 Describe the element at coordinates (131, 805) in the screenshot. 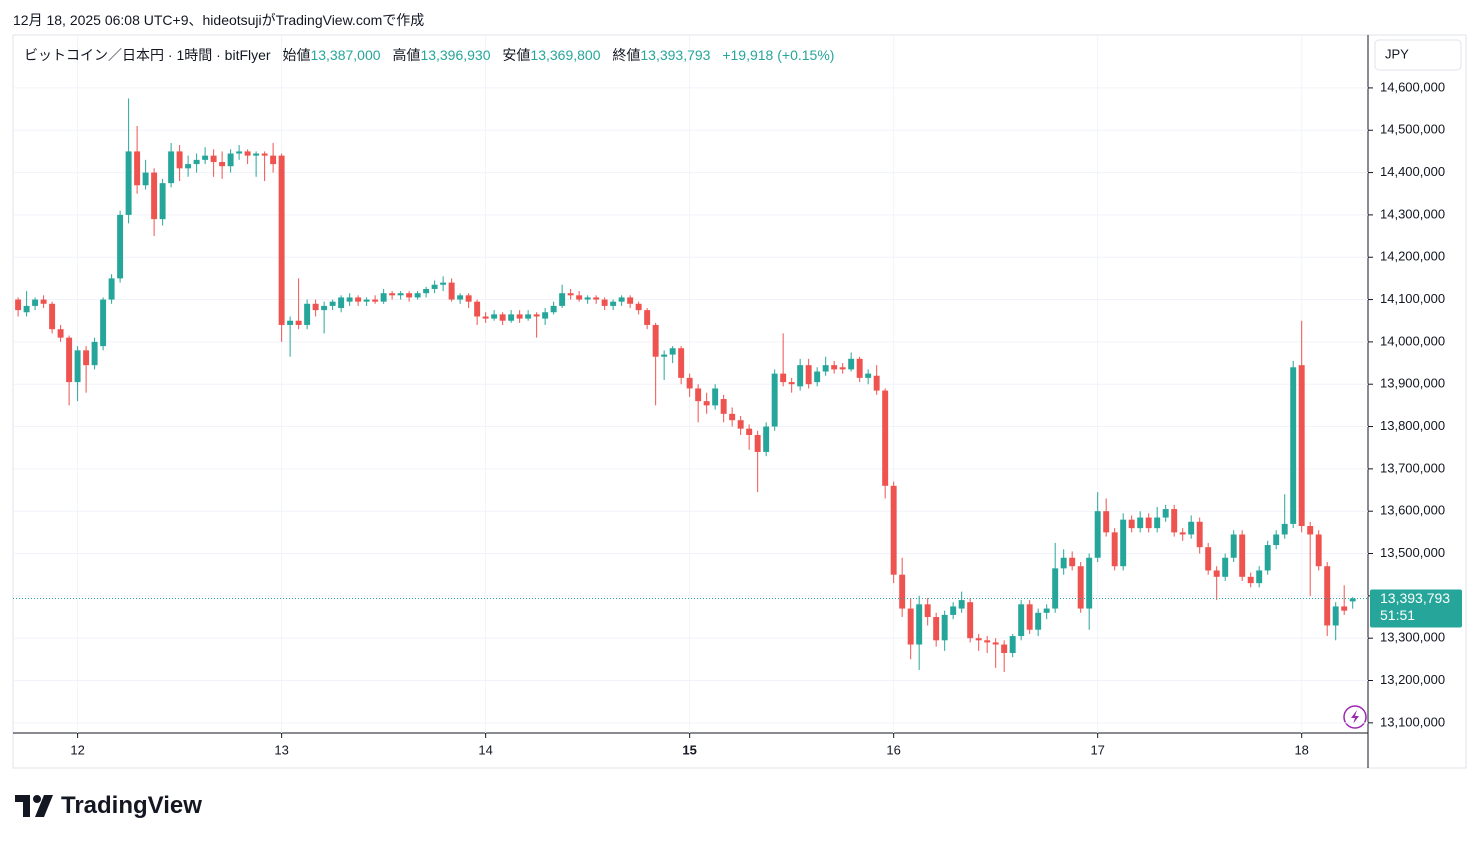

I see `brand: TradingView` at that location.